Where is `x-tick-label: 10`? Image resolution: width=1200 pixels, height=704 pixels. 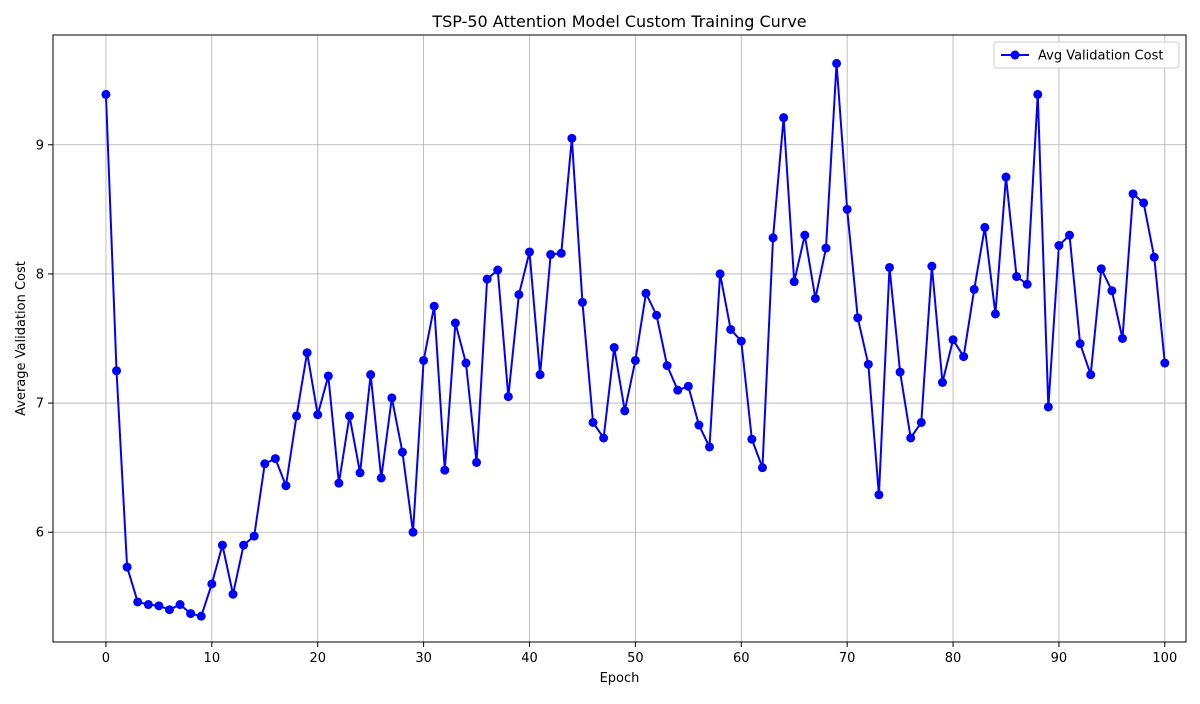 x-tick-label: 10 is located at coordinates (212, 658).